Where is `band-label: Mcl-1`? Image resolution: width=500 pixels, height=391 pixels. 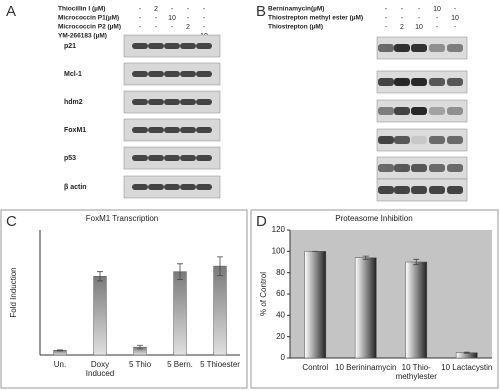 band-label: Mcl-1 is located at coordinates (73, 74).